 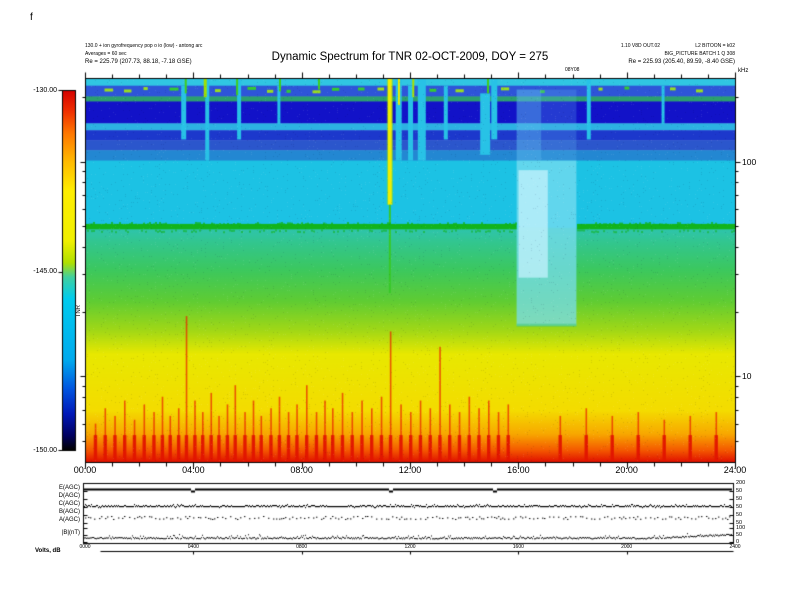 I want to click on panel-time-label: 0000, so click(x=85, y=546).